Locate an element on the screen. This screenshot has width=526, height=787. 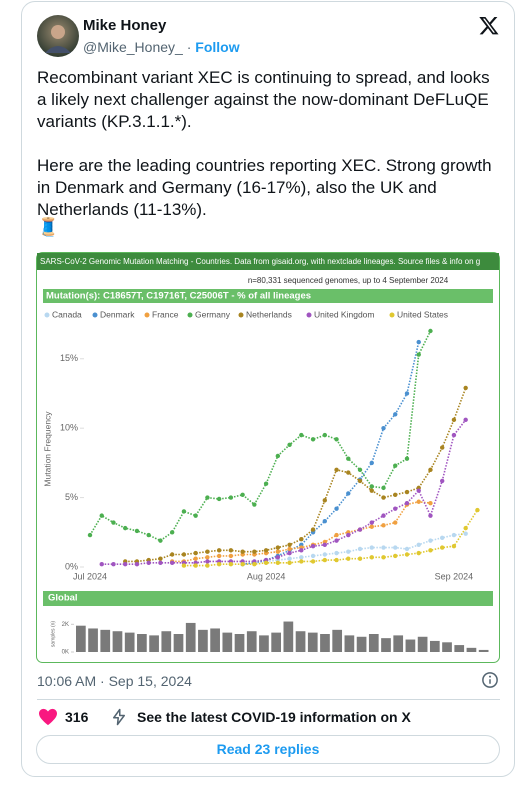
y-tick-label: 5% is located at coordinates (71, 497).